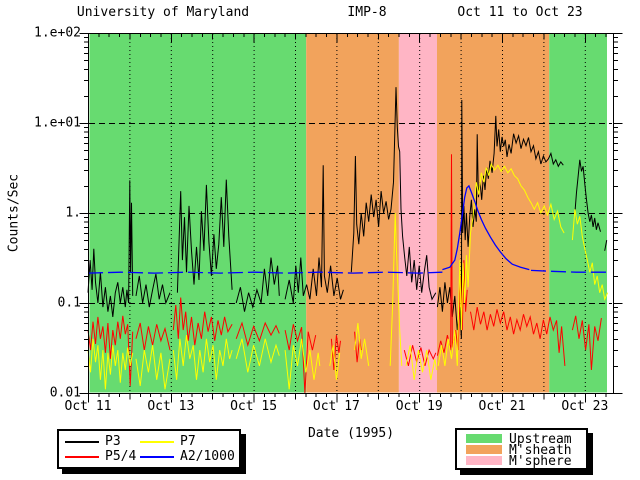 The height and width of the screenshot is (480, 640). What do you see at coordinates (163, 12) in the screenshot?
I see `title-institution: University of Maryland` at bounding box center [163, 12].